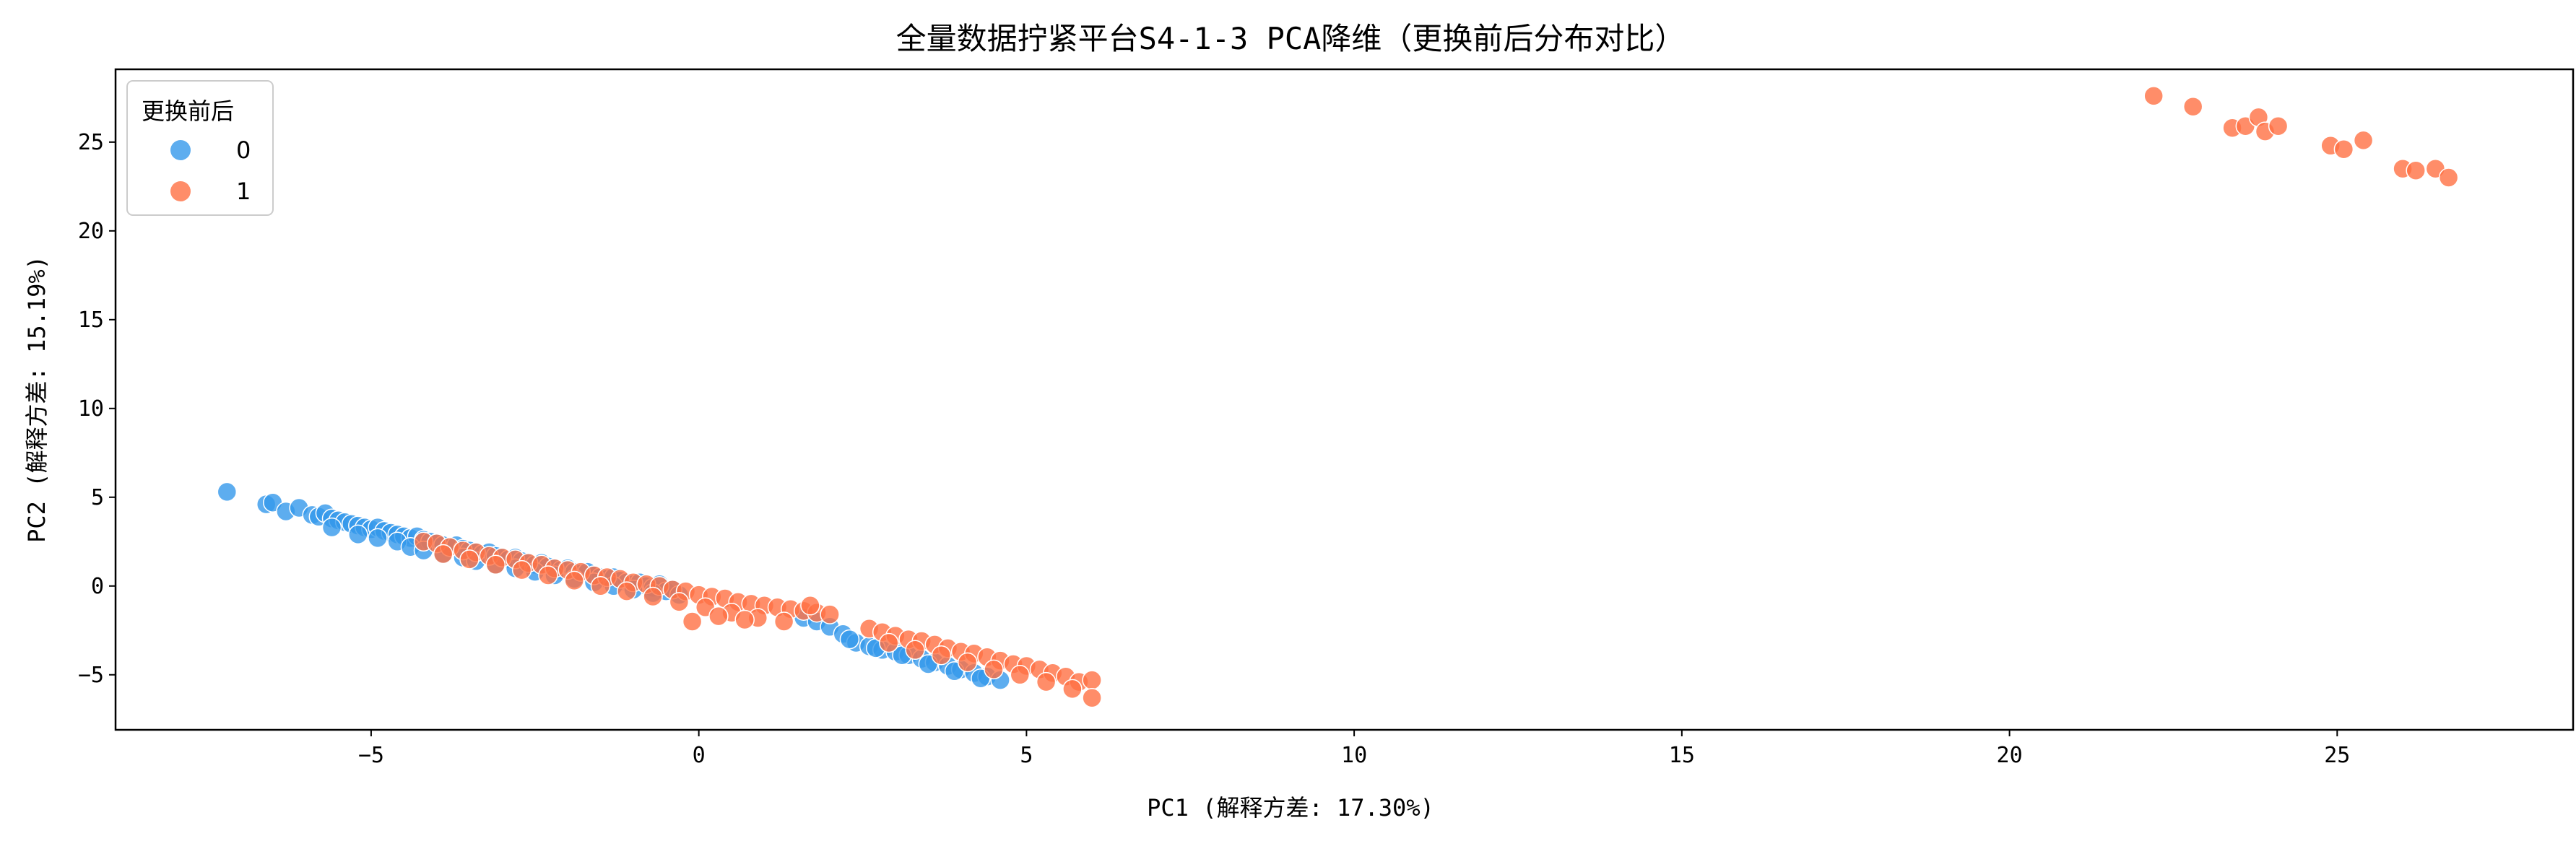 This screenshot has width=2576, height=841. Describe the element at coordinates (1290, 808) in the screenshot. I see `x-axis-label: PC1 (解释方差: 17.30%)` at that location.